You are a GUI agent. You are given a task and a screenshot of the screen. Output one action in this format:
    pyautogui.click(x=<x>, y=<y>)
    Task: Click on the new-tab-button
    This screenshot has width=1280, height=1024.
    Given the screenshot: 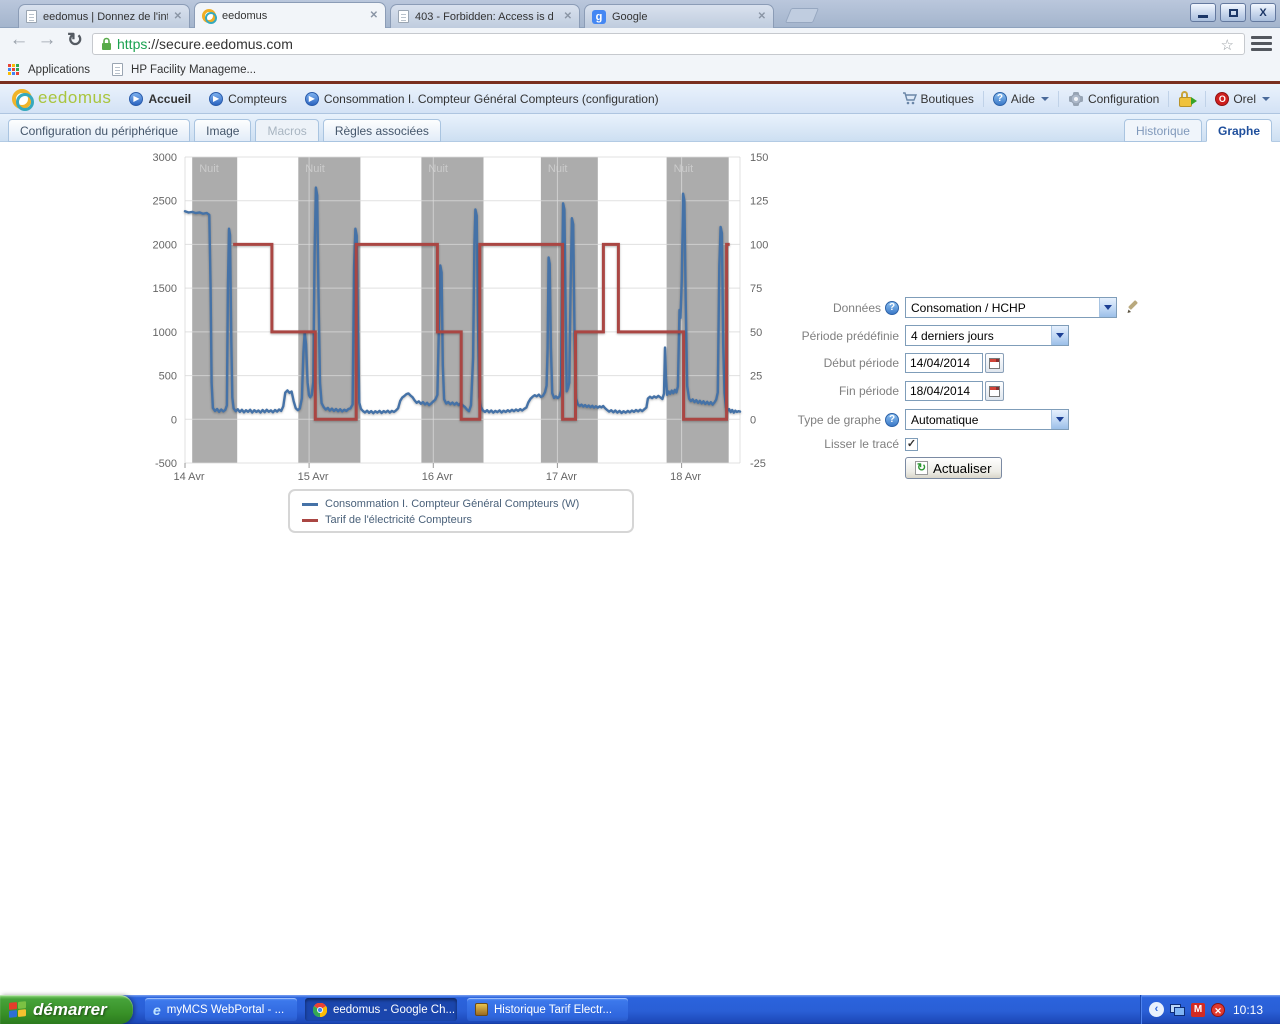 What is the action you would take?
    pyautogui.click(x=802, y=15)
    